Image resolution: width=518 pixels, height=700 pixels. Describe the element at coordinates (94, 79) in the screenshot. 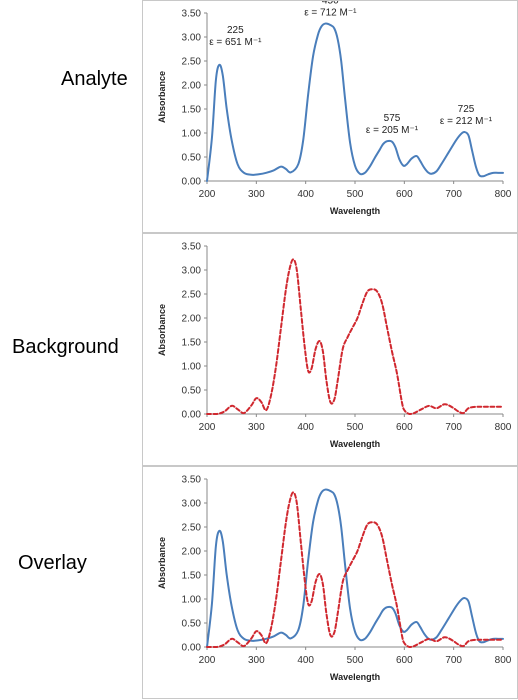

I see `row-label-analyte: Analyte` at that location.